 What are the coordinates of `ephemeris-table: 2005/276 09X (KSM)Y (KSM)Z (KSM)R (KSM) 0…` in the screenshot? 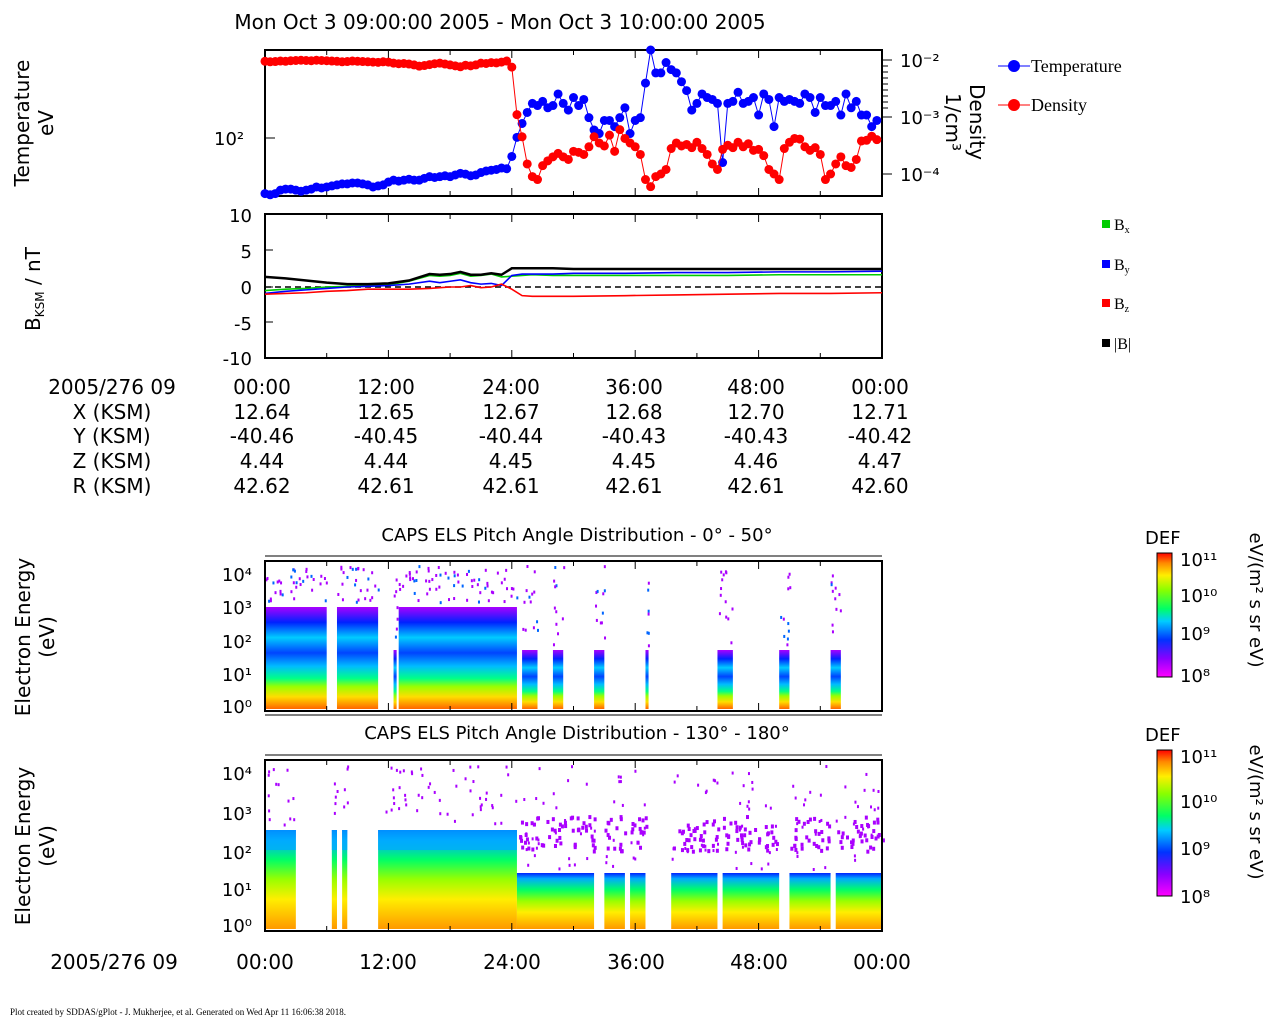 It's located at (480, 436).